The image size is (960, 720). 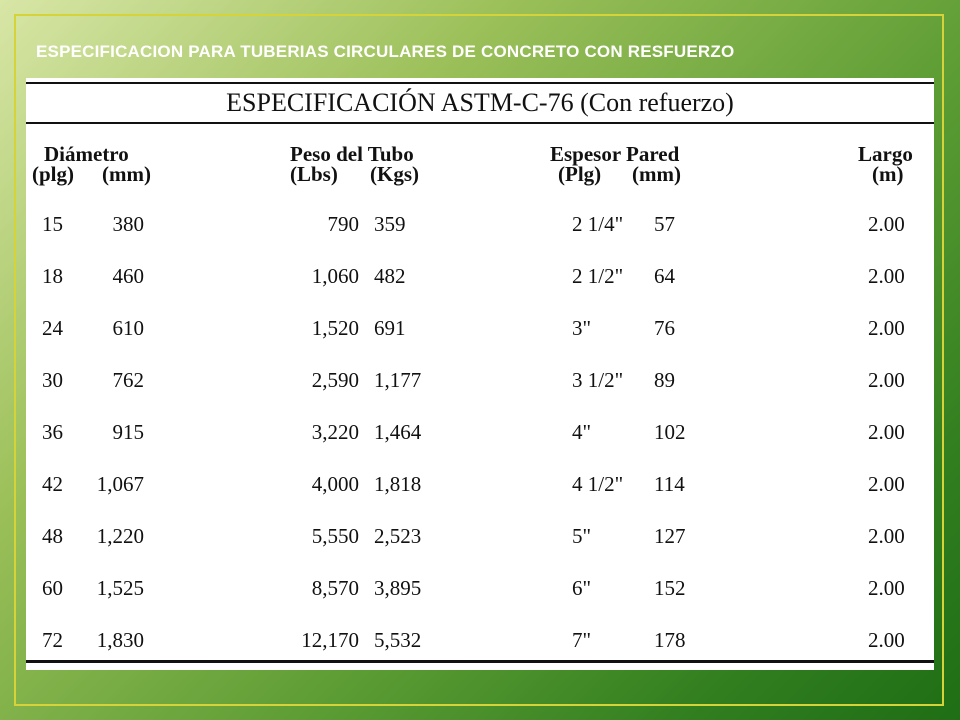 I want to click on header-espesor: Espesor Pared, so click(x=615, y=154).